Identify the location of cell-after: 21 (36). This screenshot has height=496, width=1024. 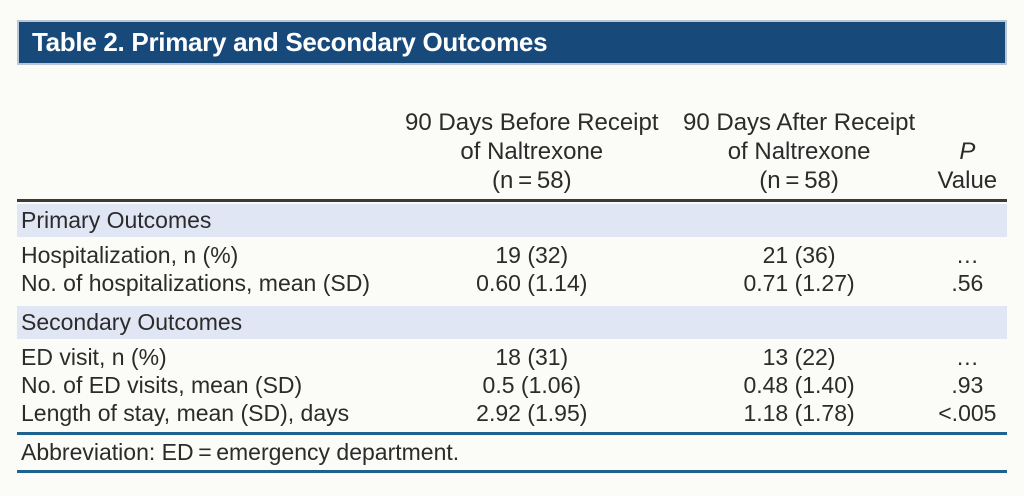
(799, 254).